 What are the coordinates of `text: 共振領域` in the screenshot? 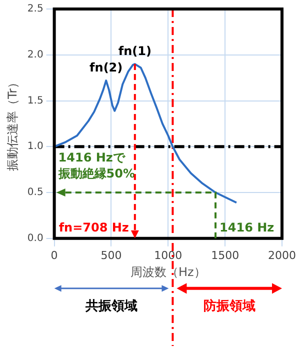 It's located at (111, 306).